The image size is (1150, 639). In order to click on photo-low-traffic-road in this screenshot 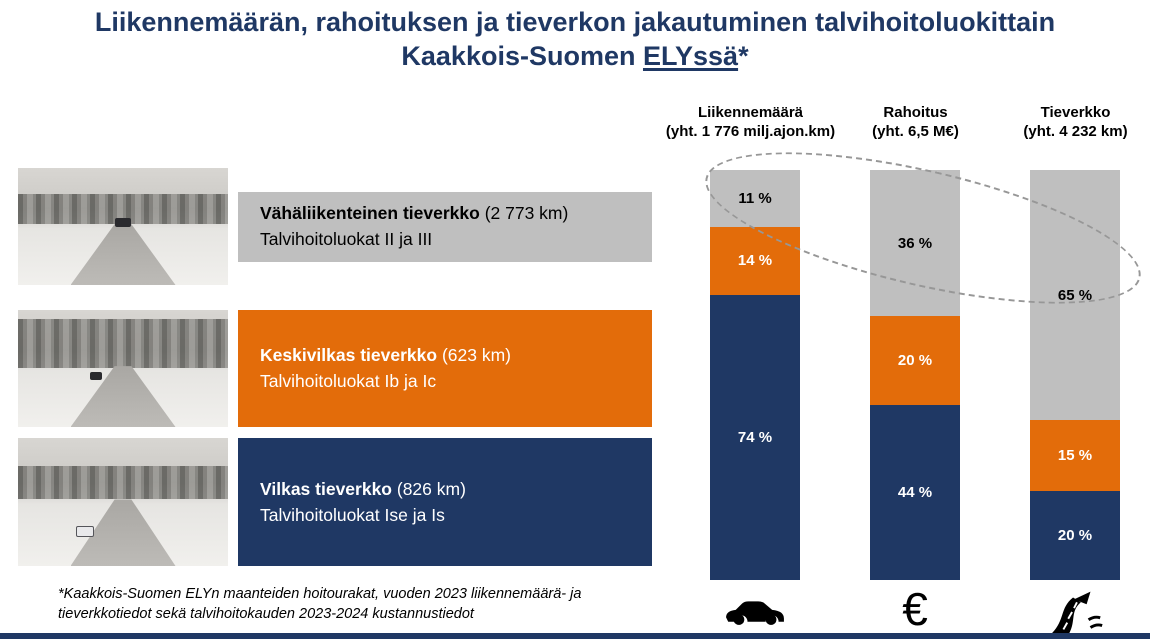, I will do `click(123, 226)`.